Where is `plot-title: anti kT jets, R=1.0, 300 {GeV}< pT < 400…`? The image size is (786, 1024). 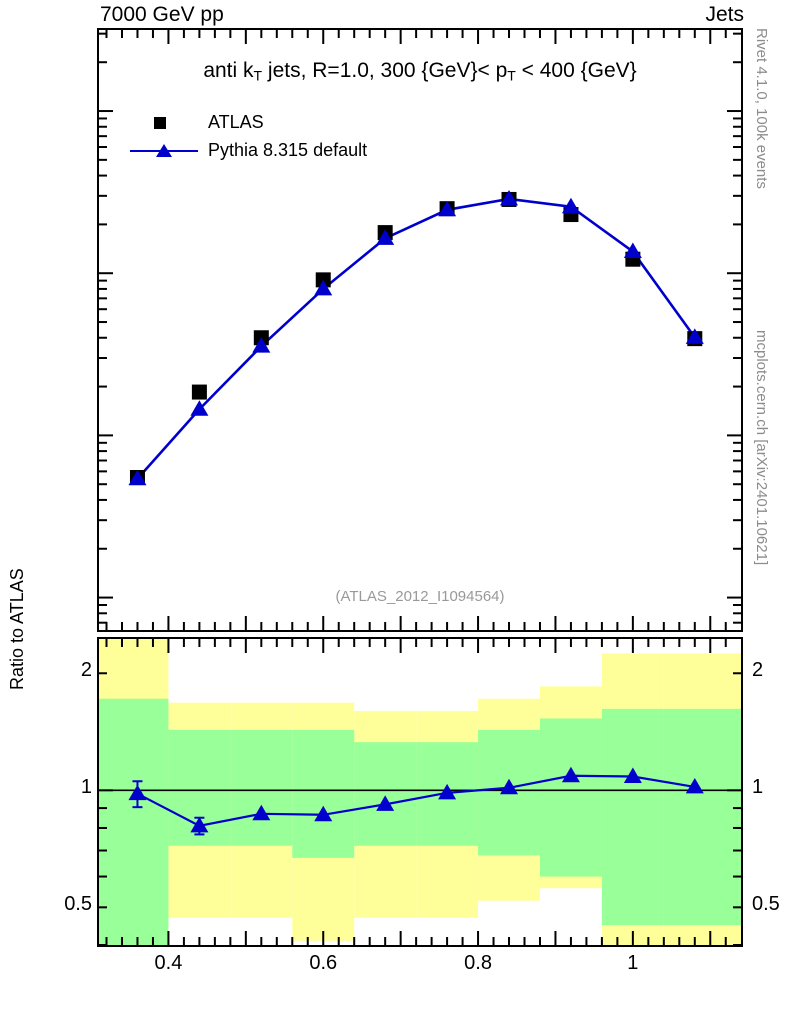
plot-title: anti kT jets, R=1.0, 300 {GeV}< pT < 400… is located at coordinates (420, 73).